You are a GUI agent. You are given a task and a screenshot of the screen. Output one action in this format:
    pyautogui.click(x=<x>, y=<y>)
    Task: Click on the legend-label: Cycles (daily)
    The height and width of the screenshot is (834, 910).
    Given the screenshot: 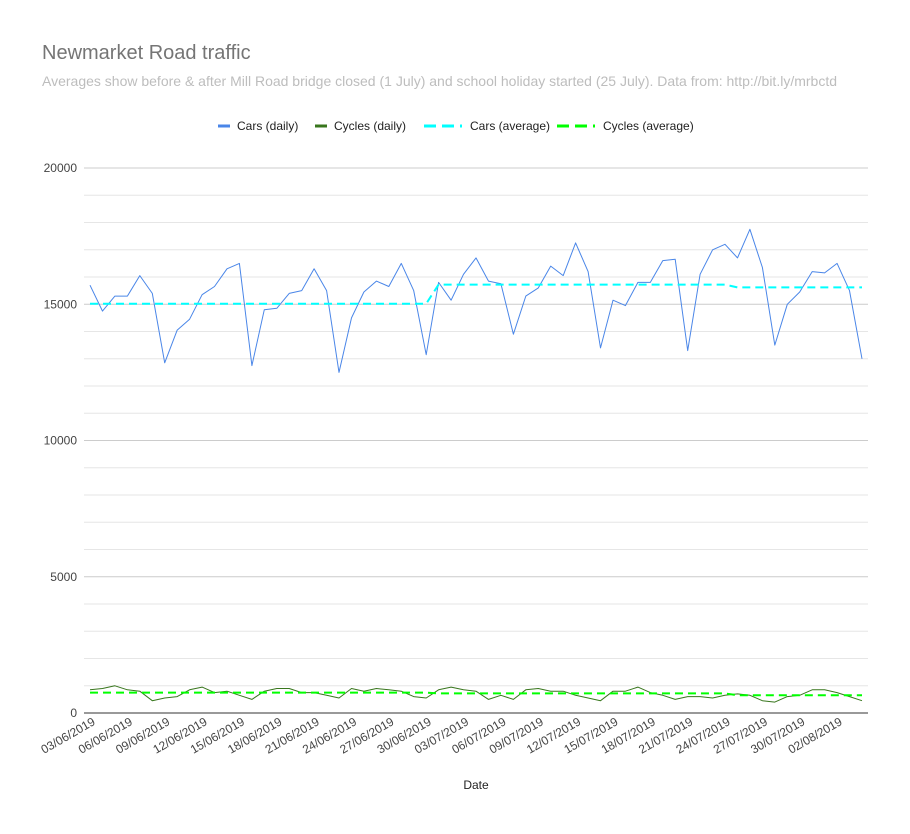 What is the action you would take?
    pyautogui.click(x=370, y=126)
    